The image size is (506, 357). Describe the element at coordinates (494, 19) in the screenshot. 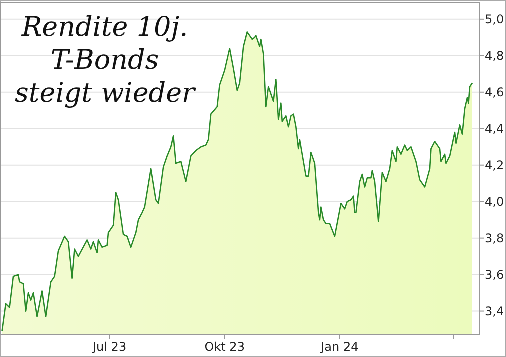

I see `y-tick-label: 5,0` at that location.